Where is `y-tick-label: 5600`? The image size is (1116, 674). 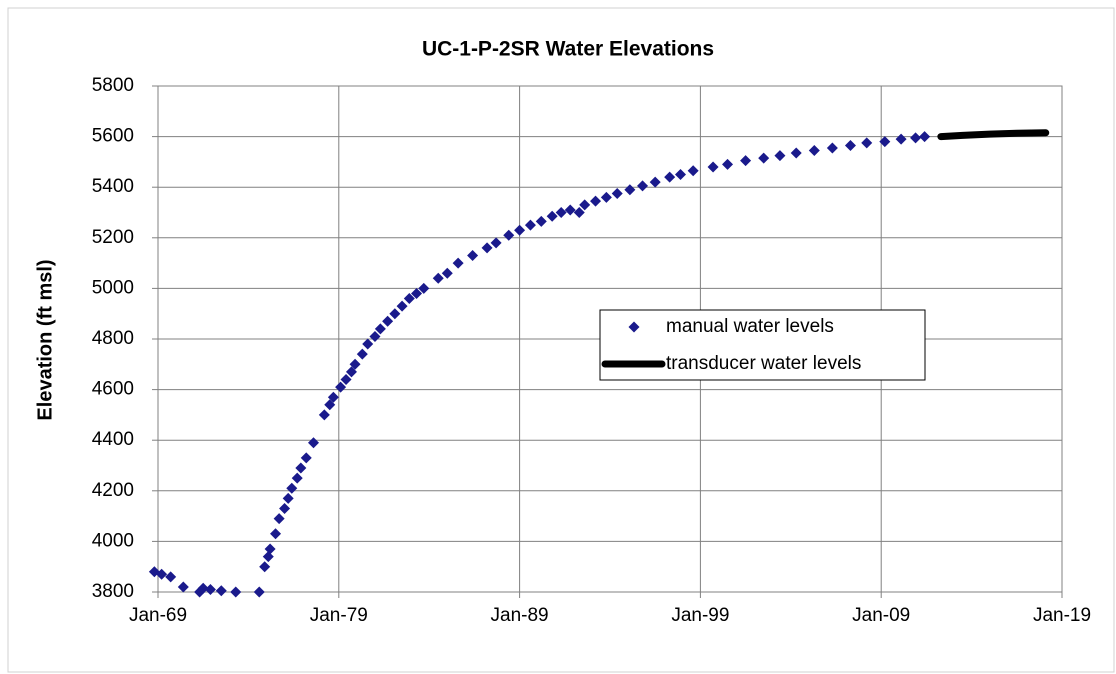 y-tick-label: 5600 is located at coordinates (113, 136).